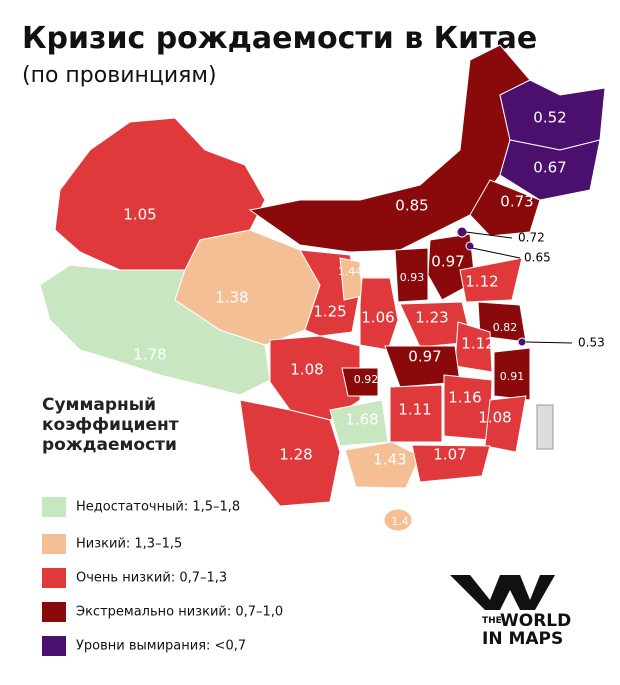 This screenshot has width=620, height=685. What do you see at coordinates (179, 612) in the screenshot?
I see `legend-label: Экстремально низкий: 0,7–1,0` at bounding box center [179, 612].